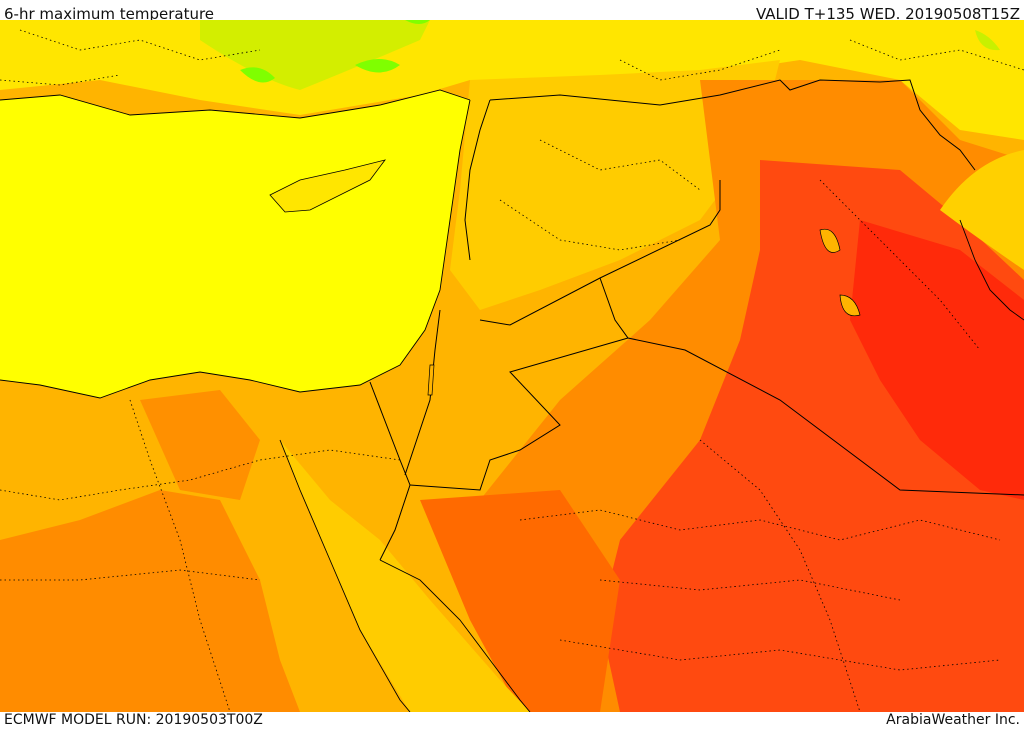  What do you see at coordinates (991, 270) in the screenshot?
I see `gulf-coast` at bounding box center [991, 270].